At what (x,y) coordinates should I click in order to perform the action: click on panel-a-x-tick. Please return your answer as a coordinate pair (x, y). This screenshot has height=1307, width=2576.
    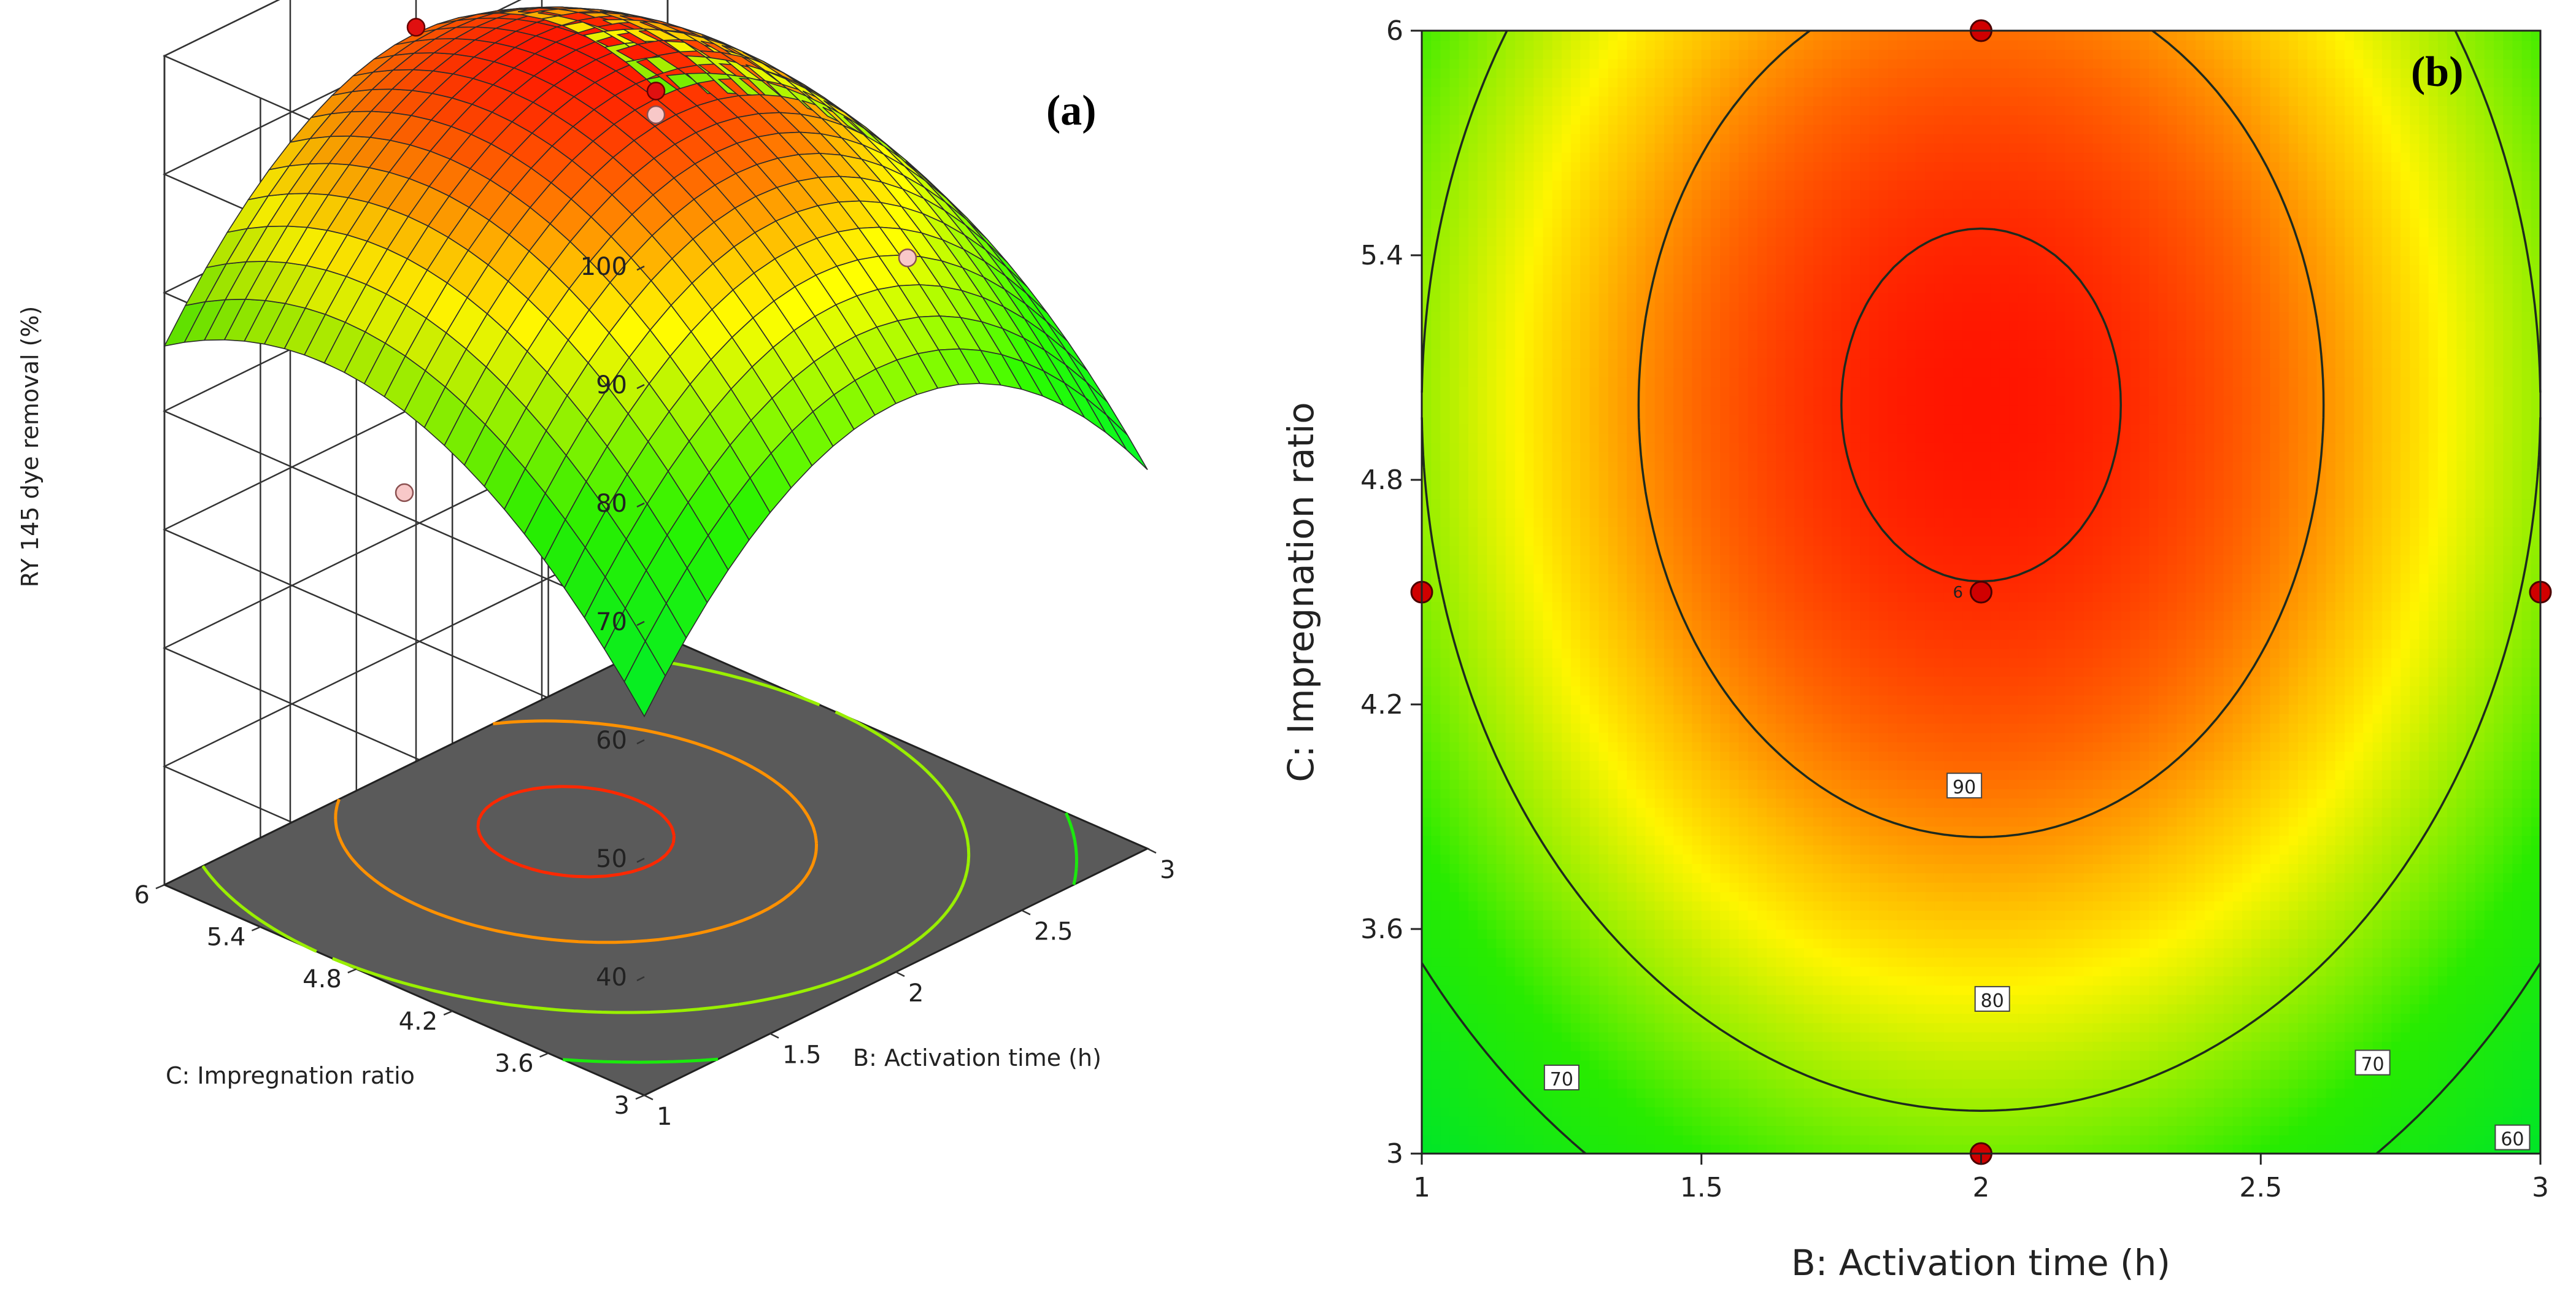
    Looking at the image, I should click on (1026, 912).